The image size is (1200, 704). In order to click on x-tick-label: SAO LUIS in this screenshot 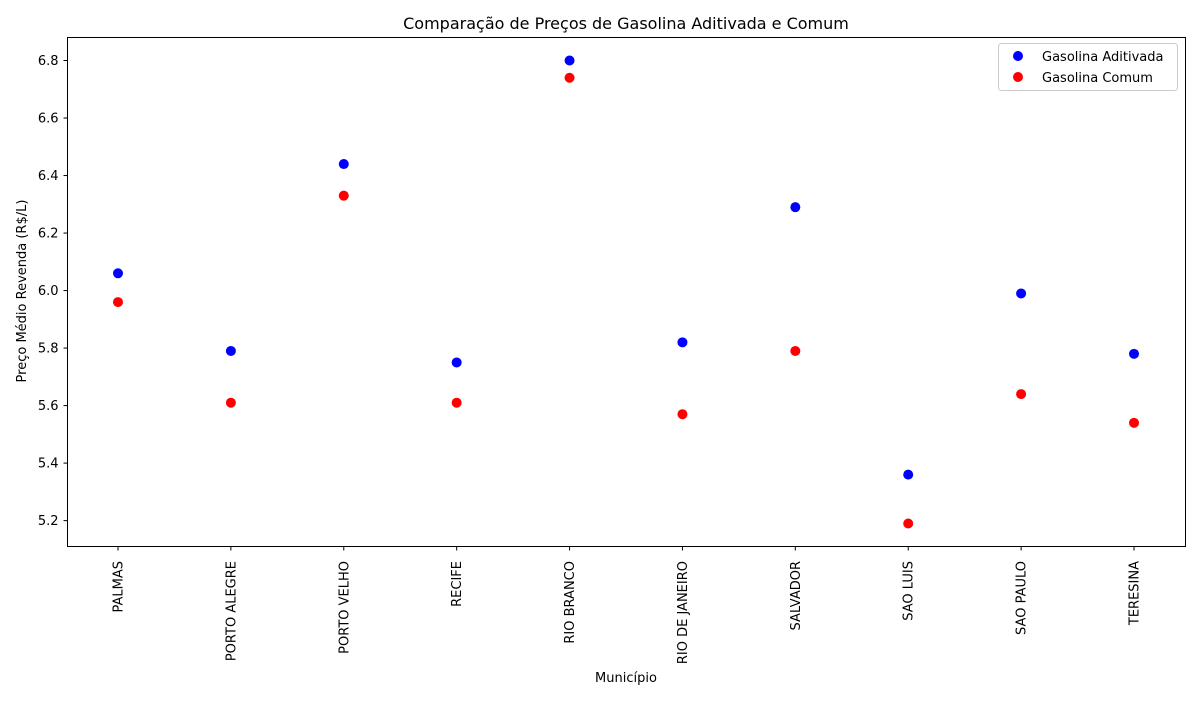, I will do `click(909, 591)`.